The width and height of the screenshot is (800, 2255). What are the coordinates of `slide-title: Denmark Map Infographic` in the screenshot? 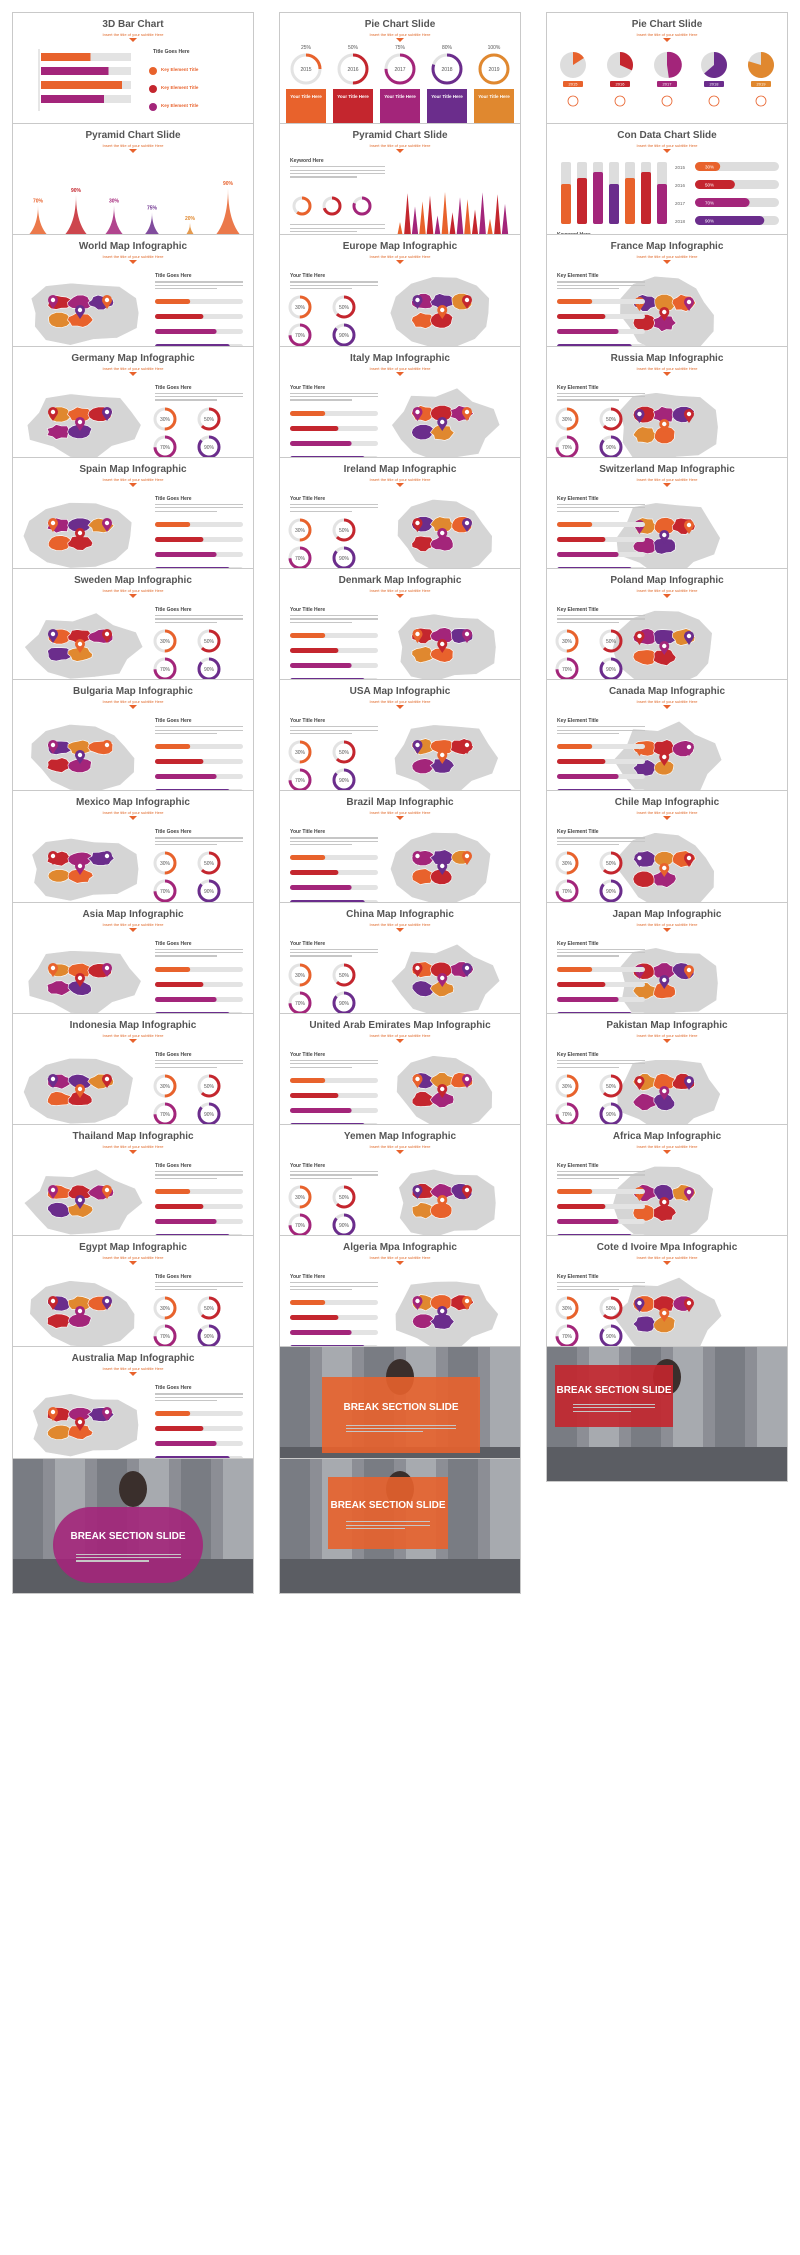 It's located at (400, 580).